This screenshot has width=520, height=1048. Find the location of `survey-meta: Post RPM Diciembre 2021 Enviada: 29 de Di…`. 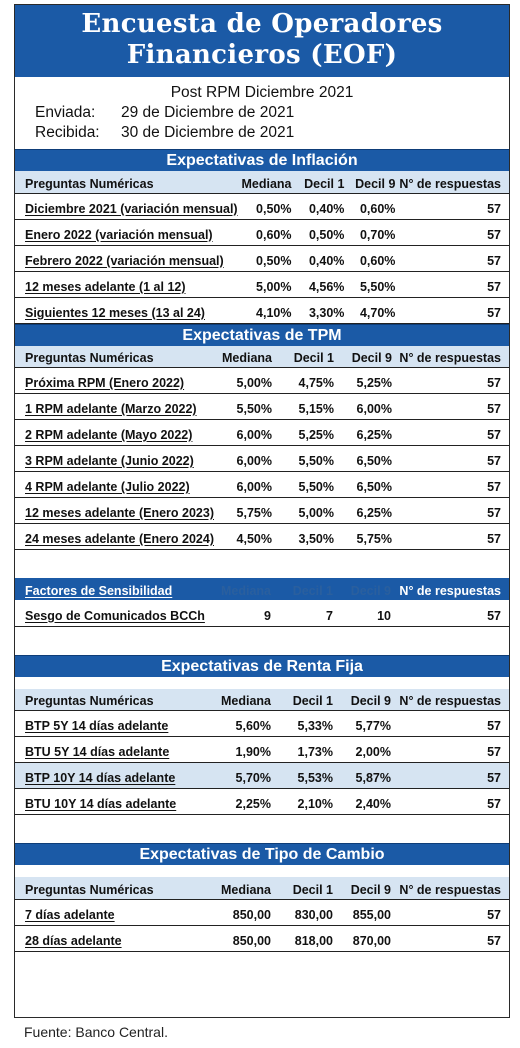

survey-meta: Post RPM Diciembre 2021 Enviada: 29 de Di… is located at coordinates (262, 113).